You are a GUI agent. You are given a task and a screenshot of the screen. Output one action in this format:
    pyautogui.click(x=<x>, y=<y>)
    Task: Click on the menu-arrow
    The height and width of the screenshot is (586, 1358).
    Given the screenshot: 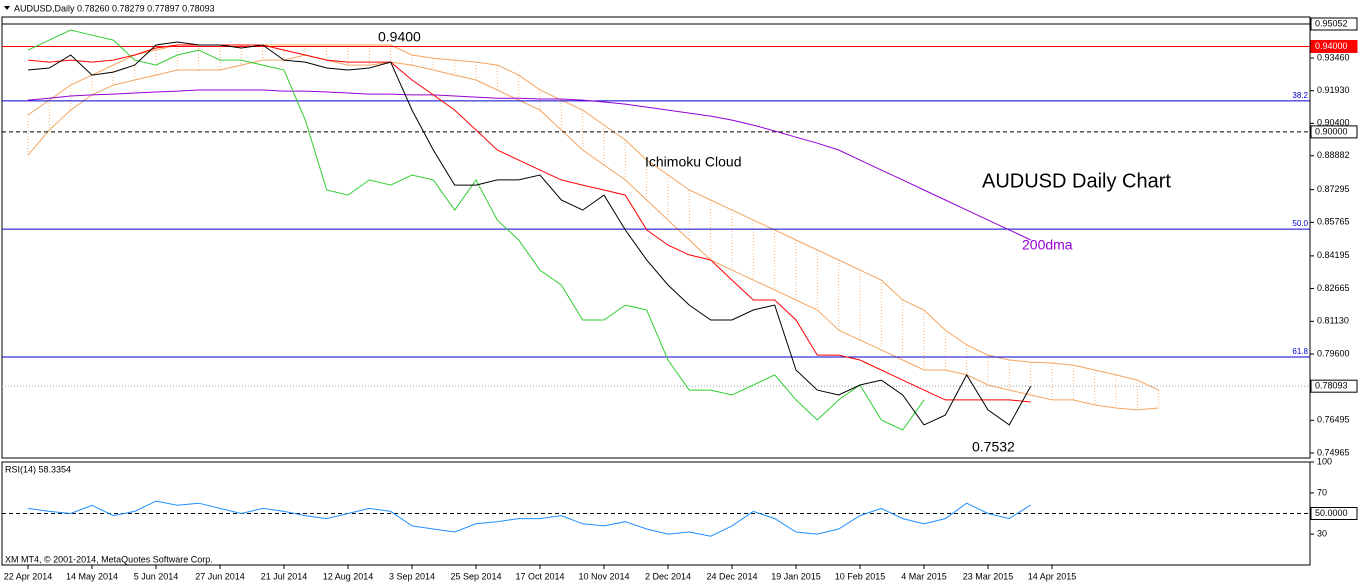 What is the action you would take?
    pyautogui.click(x=7, y=8)
    